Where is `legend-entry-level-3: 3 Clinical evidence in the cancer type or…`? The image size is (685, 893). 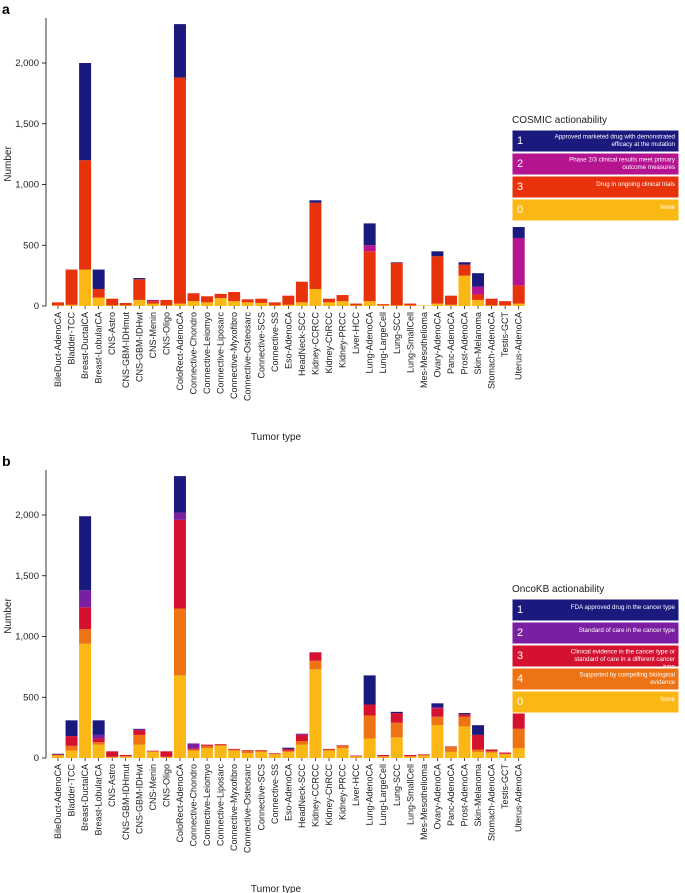
legend-entry-level-3: 3 Clinical evidence in the cancer type or… is located at coordinates (595, 657).